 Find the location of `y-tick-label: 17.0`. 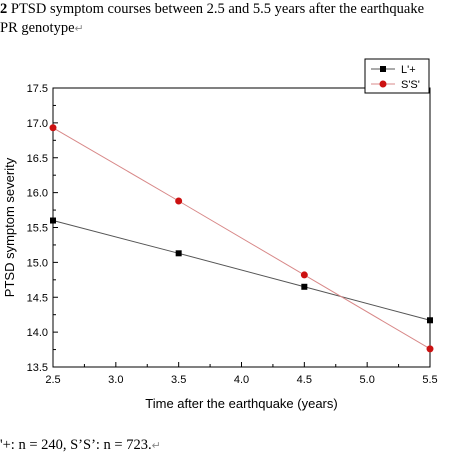

y-tick-label: 17.0 is located at coordinates (37, 124).